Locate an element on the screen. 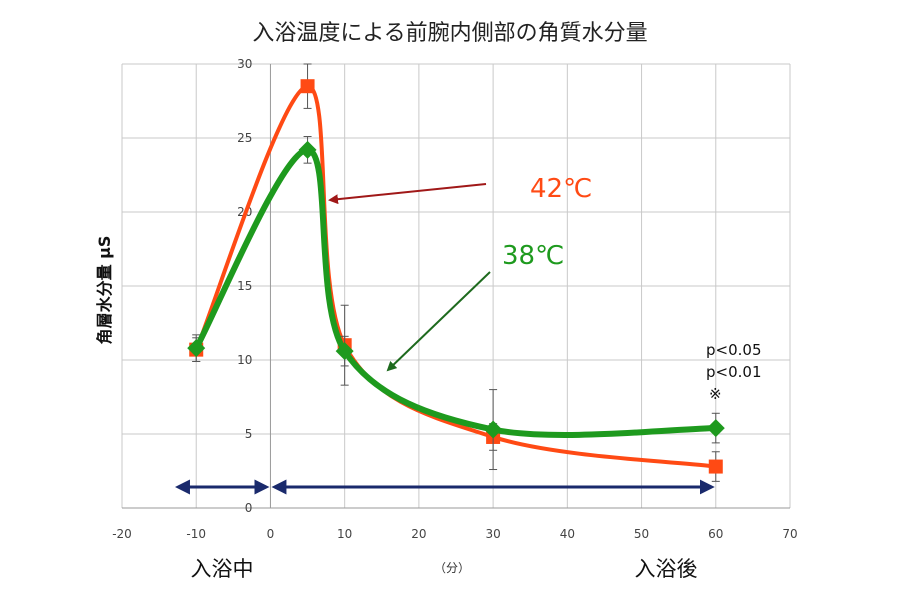  x-tick-label: 70 is located at coordinates (789, 534).